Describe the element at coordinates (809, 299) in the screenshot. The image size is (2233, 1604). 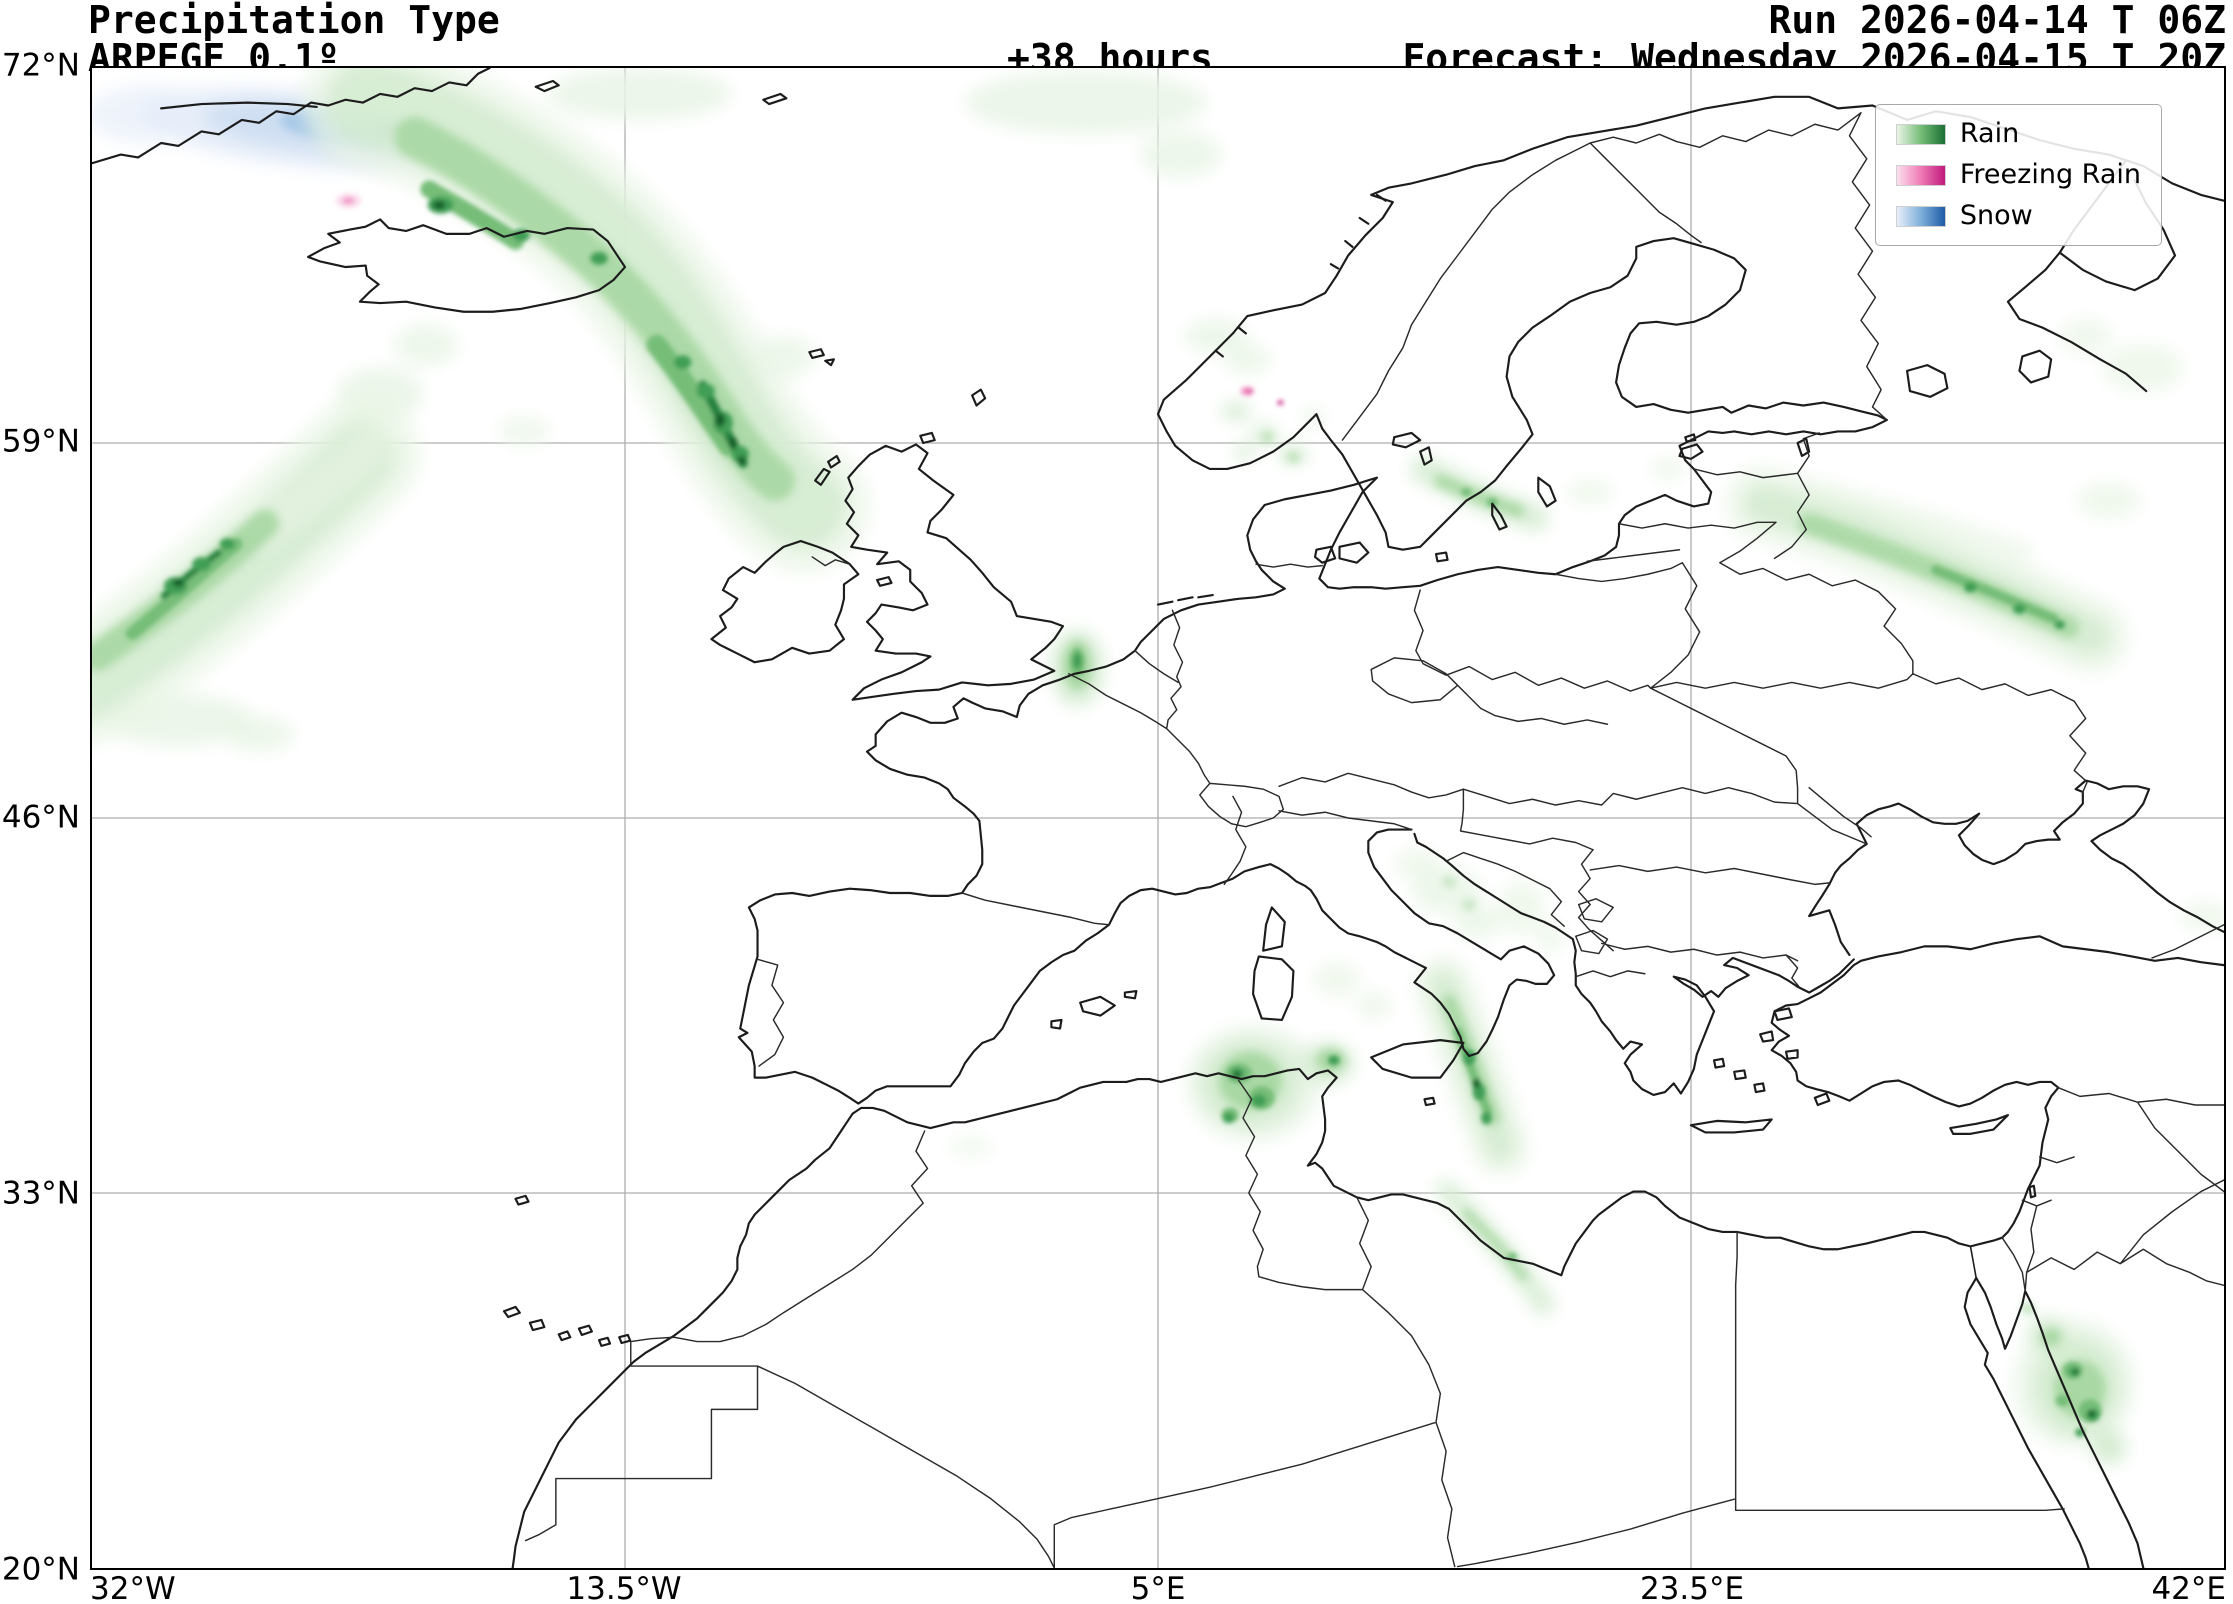
I see `freezing-rain-shading` at that location.